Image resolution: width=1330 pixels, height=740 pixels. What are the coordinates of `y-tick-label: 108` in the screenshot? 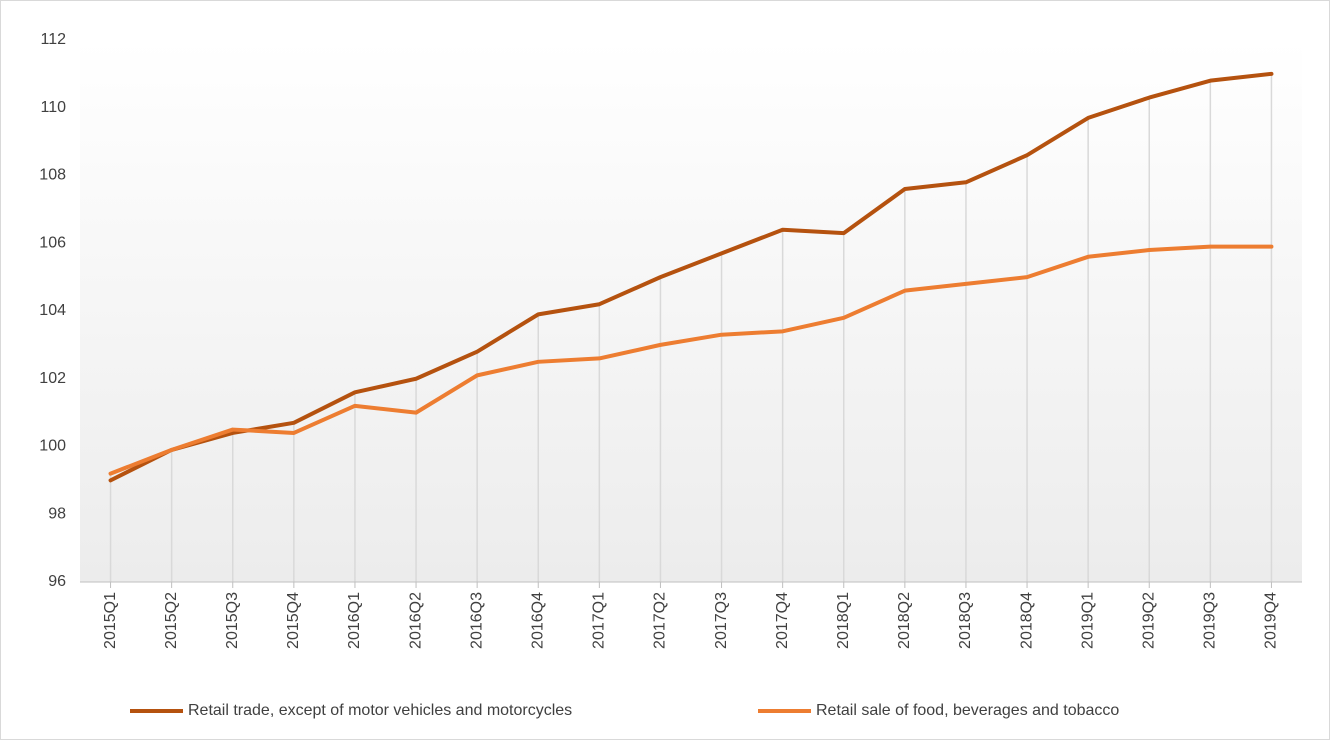 It's located at (52, 175).